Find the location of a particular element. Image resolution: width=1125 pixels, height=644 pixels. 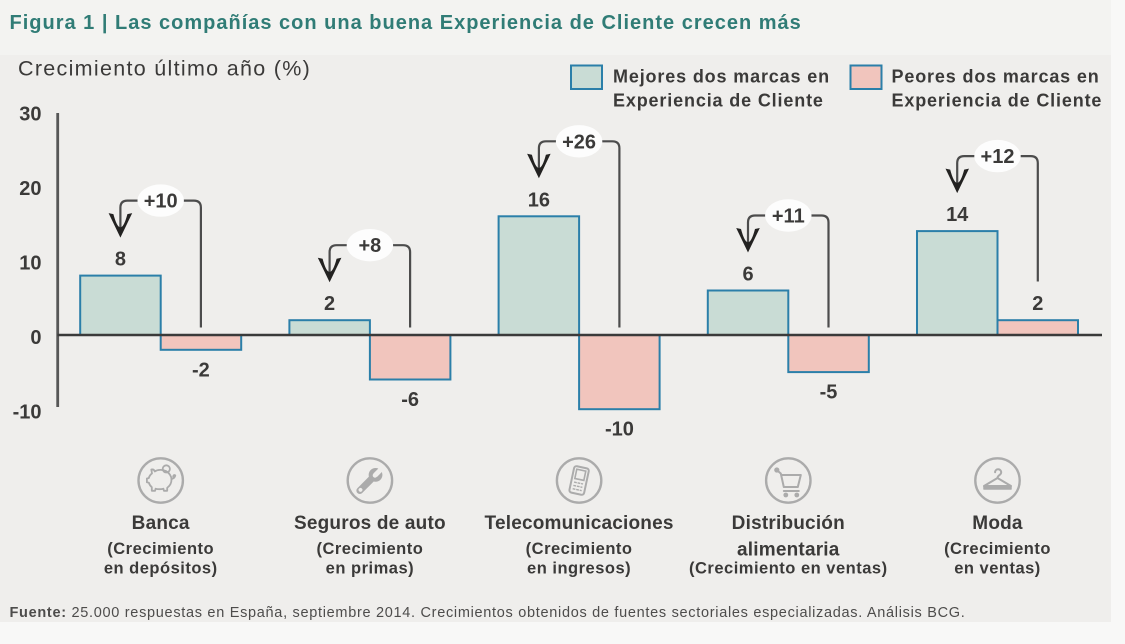

svg-text: alimentaria is located at coordinates (788, 549).